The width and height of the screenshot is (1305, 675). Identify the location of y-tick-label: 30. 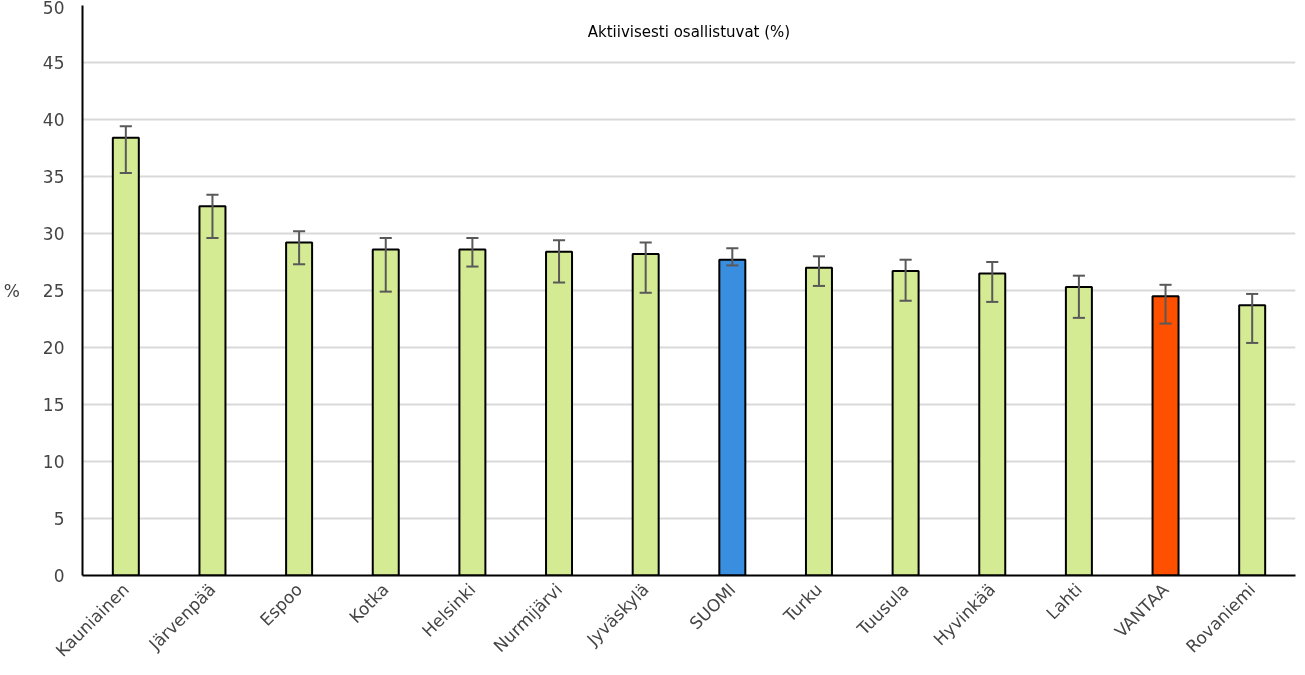
(53, 234).